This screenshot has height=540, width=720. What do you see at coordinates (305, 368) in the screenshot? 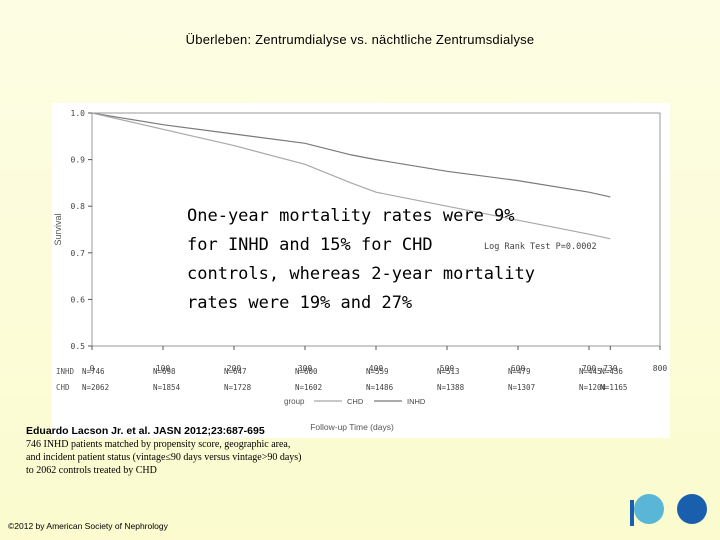
I see `x-tick-label: 300` at bounding box center [305, 368].